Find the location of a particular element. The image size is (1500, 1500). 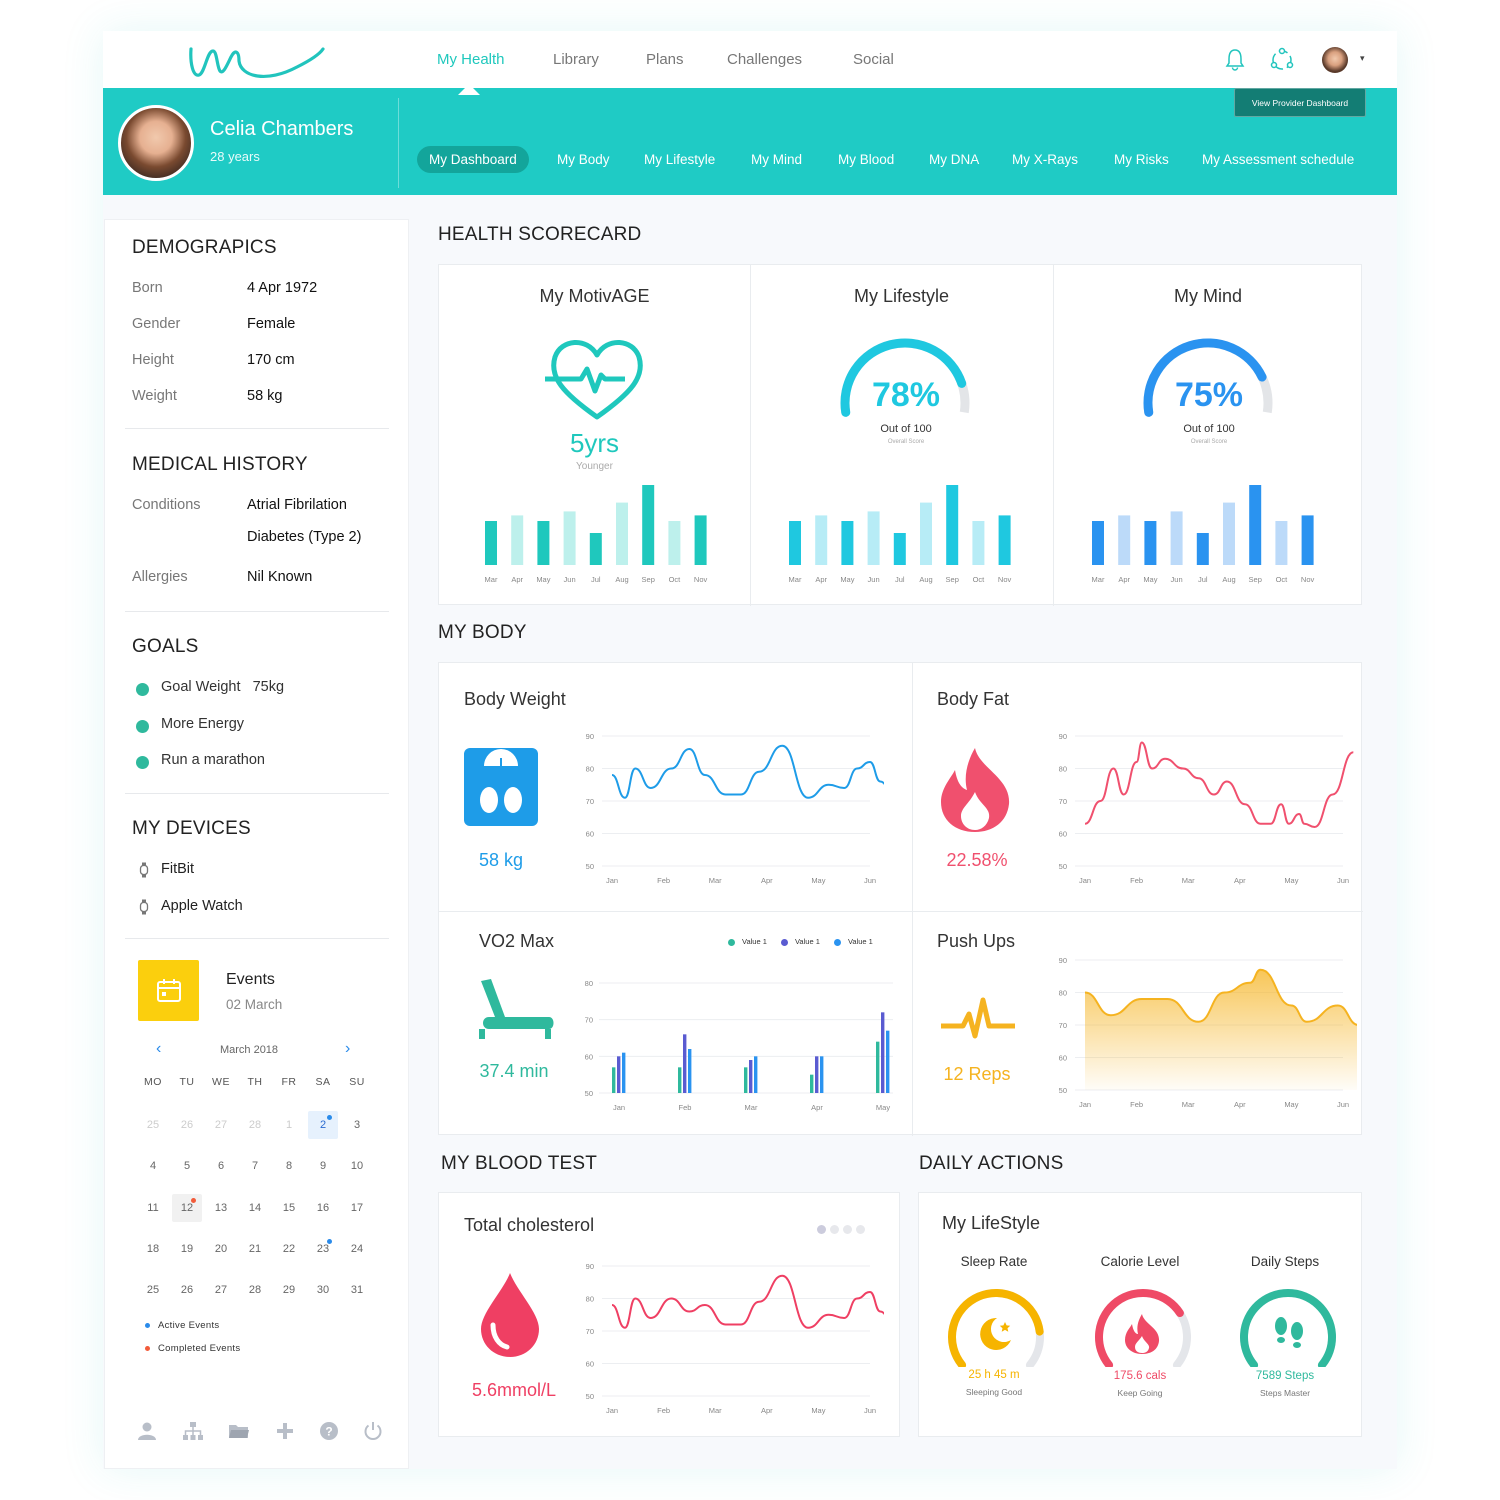

calendar-day: 3 is located at coordinates (357, 1125).